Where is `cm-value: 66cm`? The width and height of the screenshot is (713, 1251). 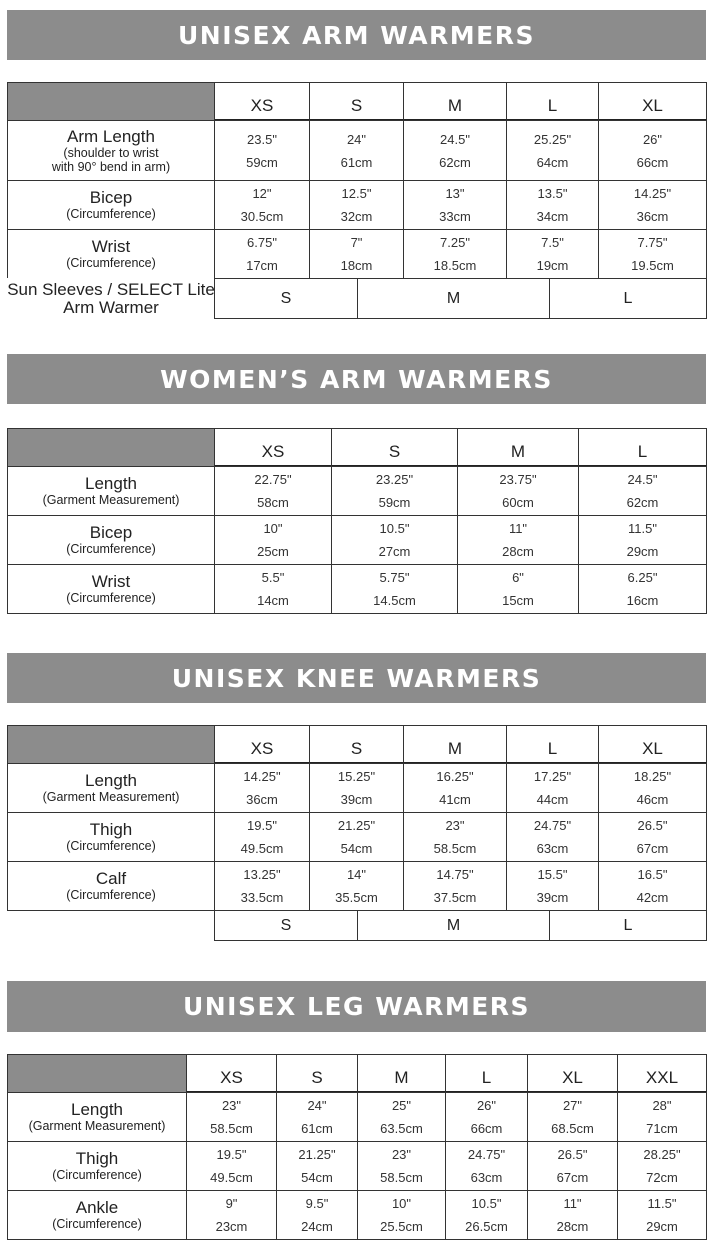 cm-value: 66cm is located at coordinates (652, 162).